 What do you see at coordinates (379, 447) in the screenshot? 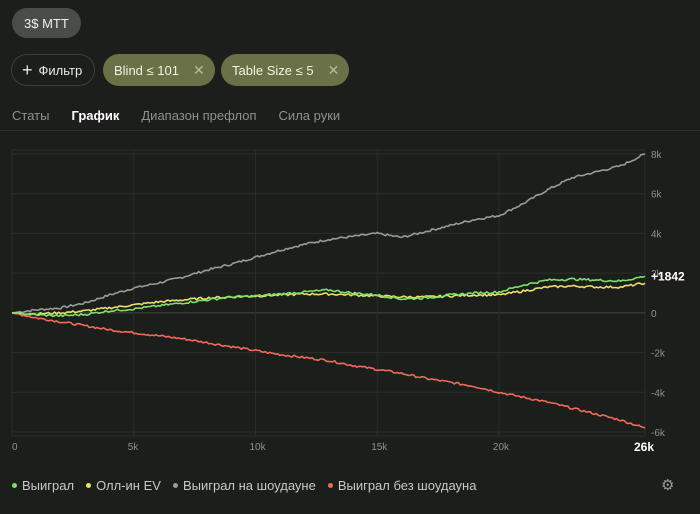
I see `x-tick-label: 15k` at bounding box center [379, 447].